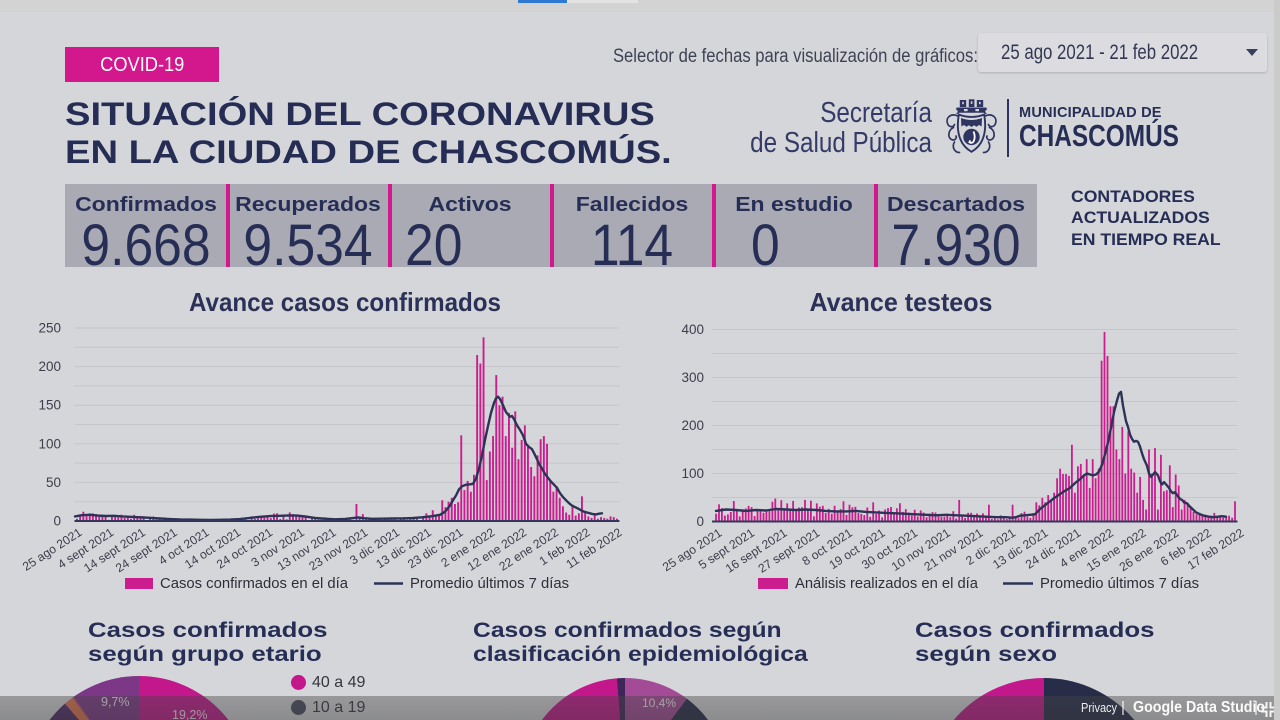  What do you see at coordinates (887, 584) in the screenshot?
I see `svg-text: Análisis realizados en el día` at bounding box center [887, 584].